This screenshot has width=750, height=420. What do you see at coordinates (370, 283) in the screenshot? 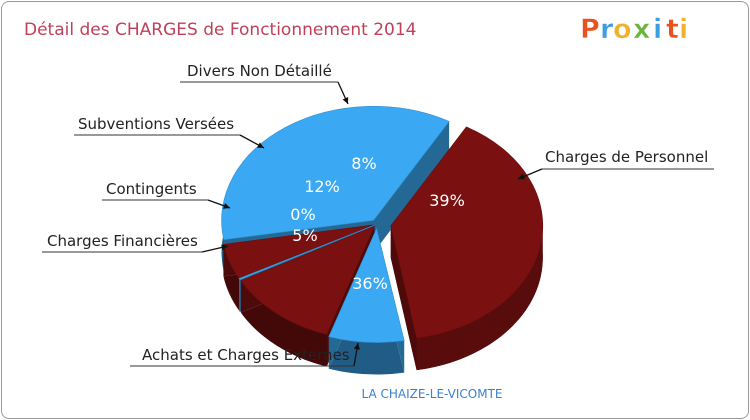
I see `pct-label: 36%` at bounding box center [370, 283].